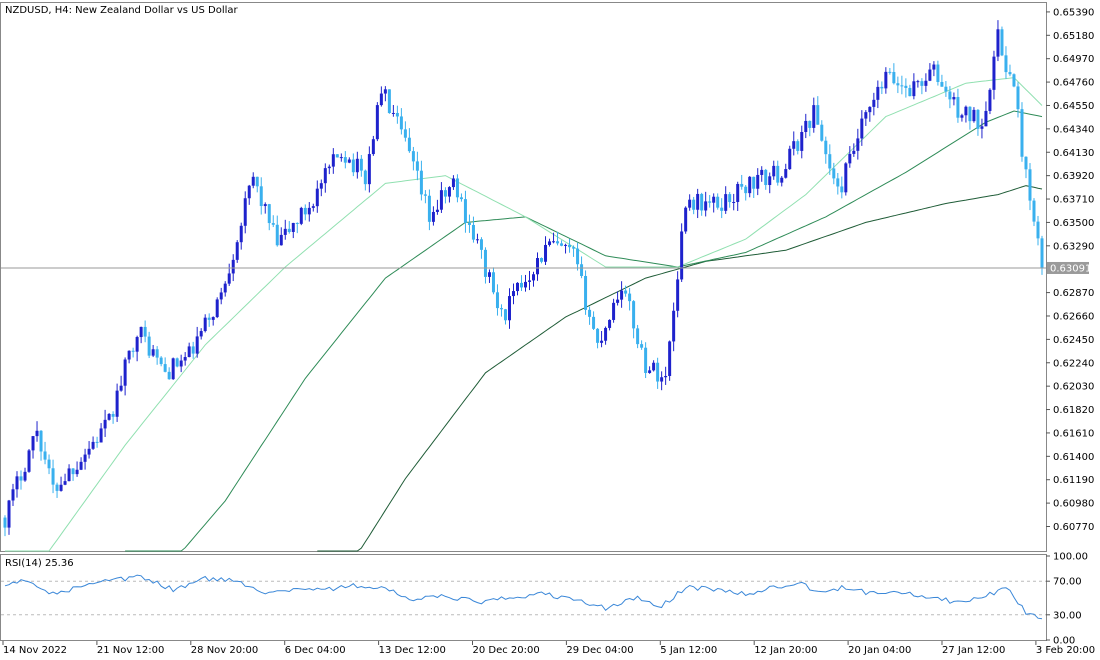 This screenshot has height=660, width=1100. I want to click on price-tick-label: 0.62030, so click(1073, 387).